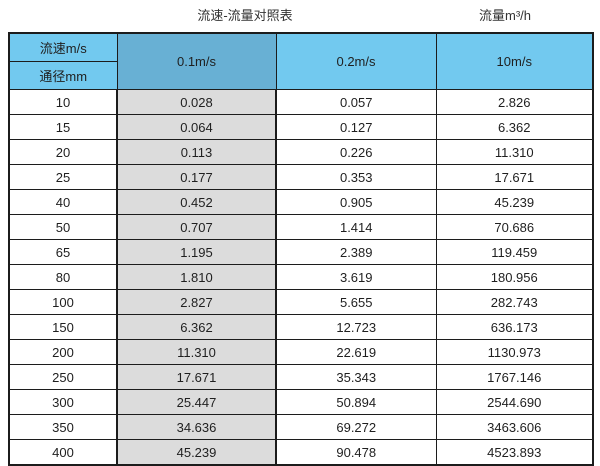  Describe the element at coordinates (63, 352) in the screenshot. I see `diameter-cell: 200` at that location.